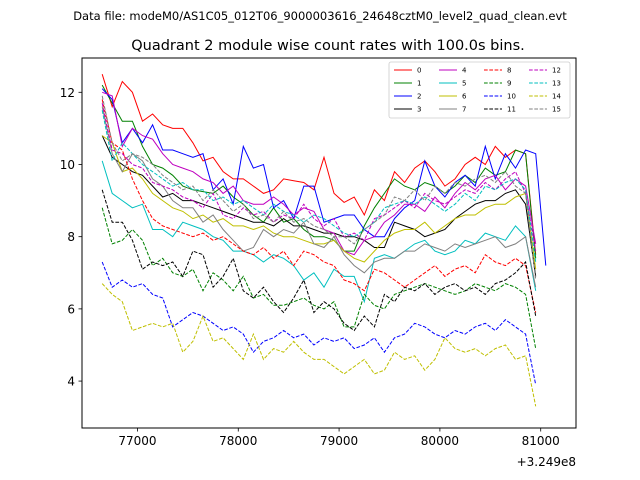  What do you see at coordinates (556, 110) in the screenshot?
I see `legend-label-15: 15` at bounding box center [556, 110].